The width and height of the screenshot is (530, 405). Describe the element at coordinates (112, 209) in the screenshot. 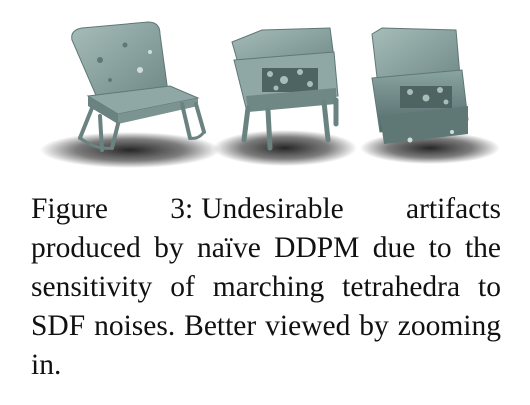

I see `figure-label: Figure 3:` at that location.